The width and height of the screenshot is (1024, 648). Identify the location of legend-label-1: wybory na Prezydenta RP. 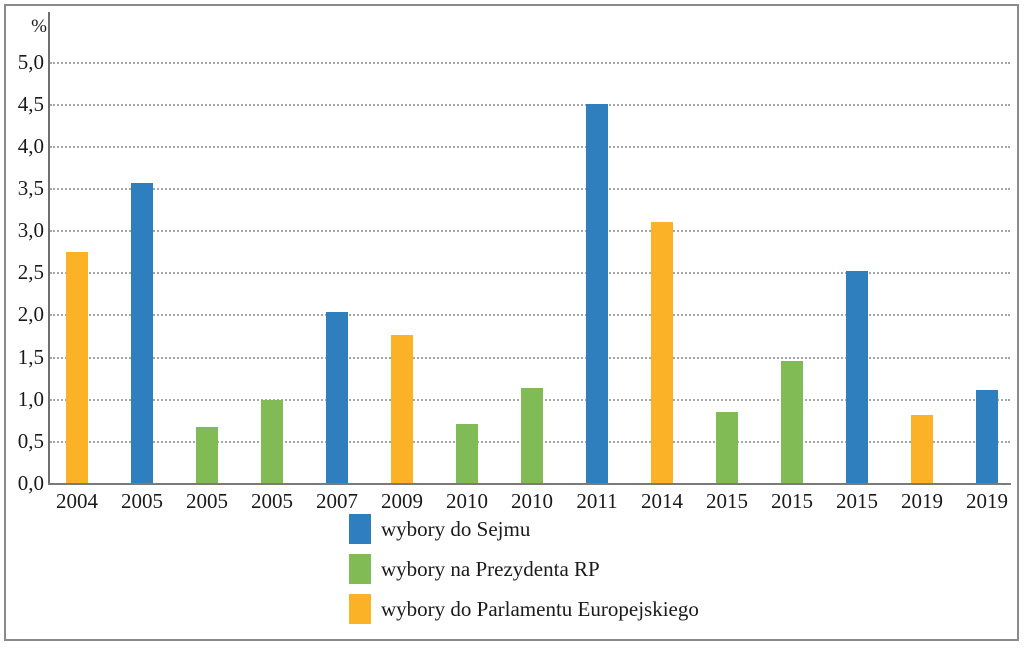
(490, 568).